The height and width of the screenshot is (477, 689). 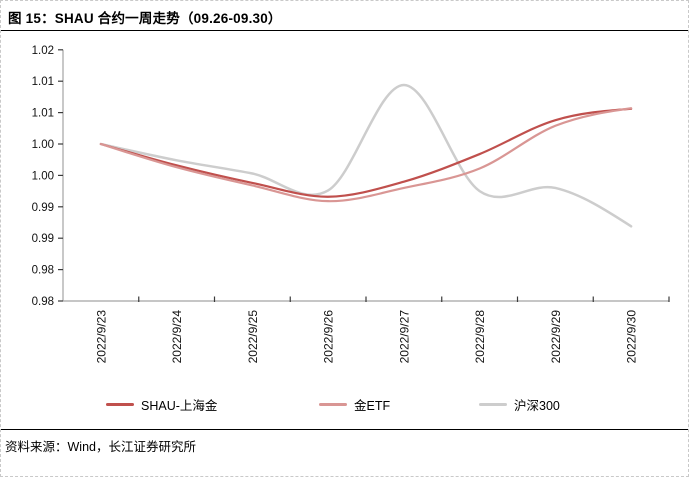 What do you see at coordinates (329, 337) in the screenshot?
I see `x-tick-label: 2022/9/26` at bounding box center [329, 337].